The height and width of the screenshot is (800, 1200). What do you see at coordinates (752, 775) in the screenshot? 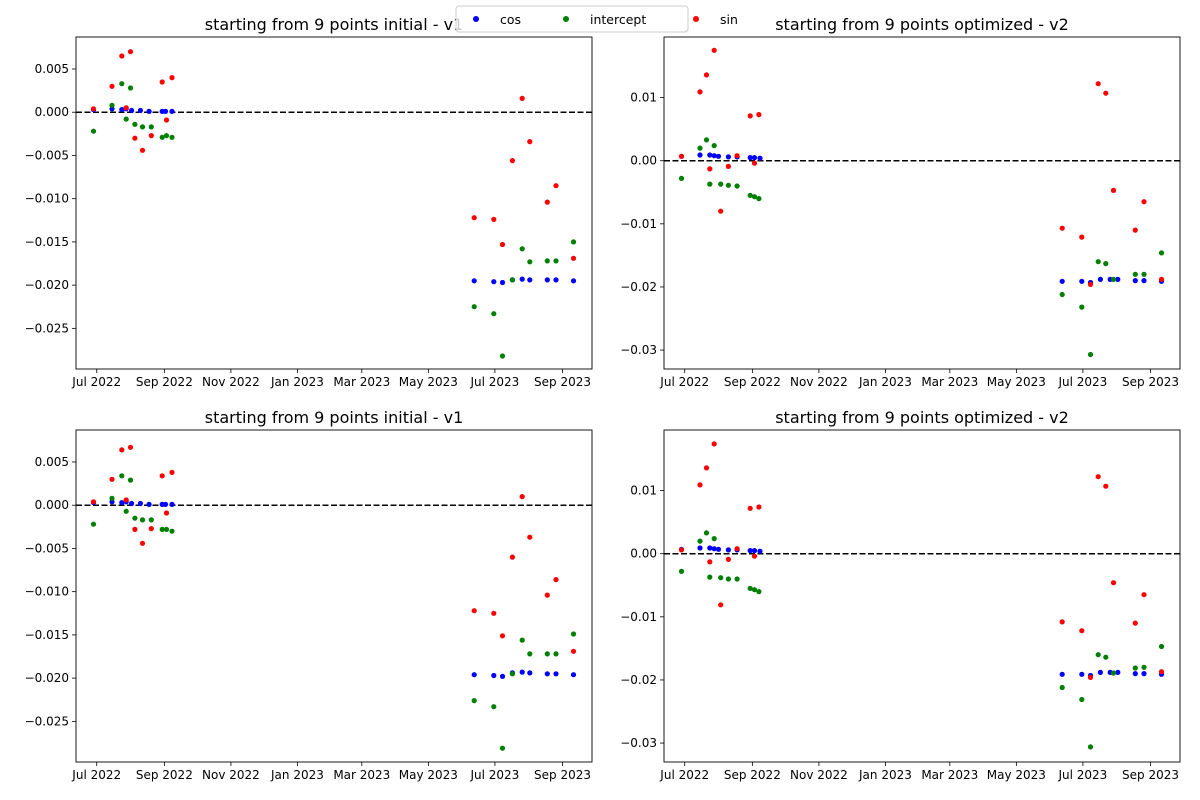
I see `x-tick-label: Sep 2022` at bounding box center [752, 775].